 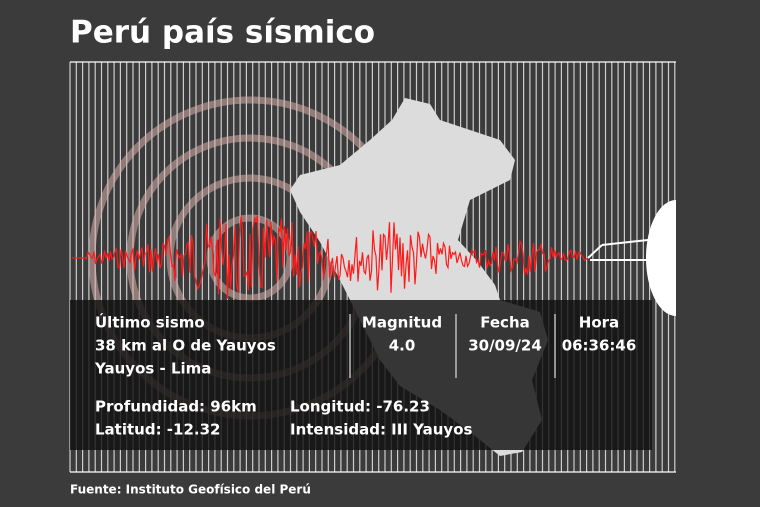 I want to click on place: 38 km al O de Yauyos, so click(x=185, y=346).